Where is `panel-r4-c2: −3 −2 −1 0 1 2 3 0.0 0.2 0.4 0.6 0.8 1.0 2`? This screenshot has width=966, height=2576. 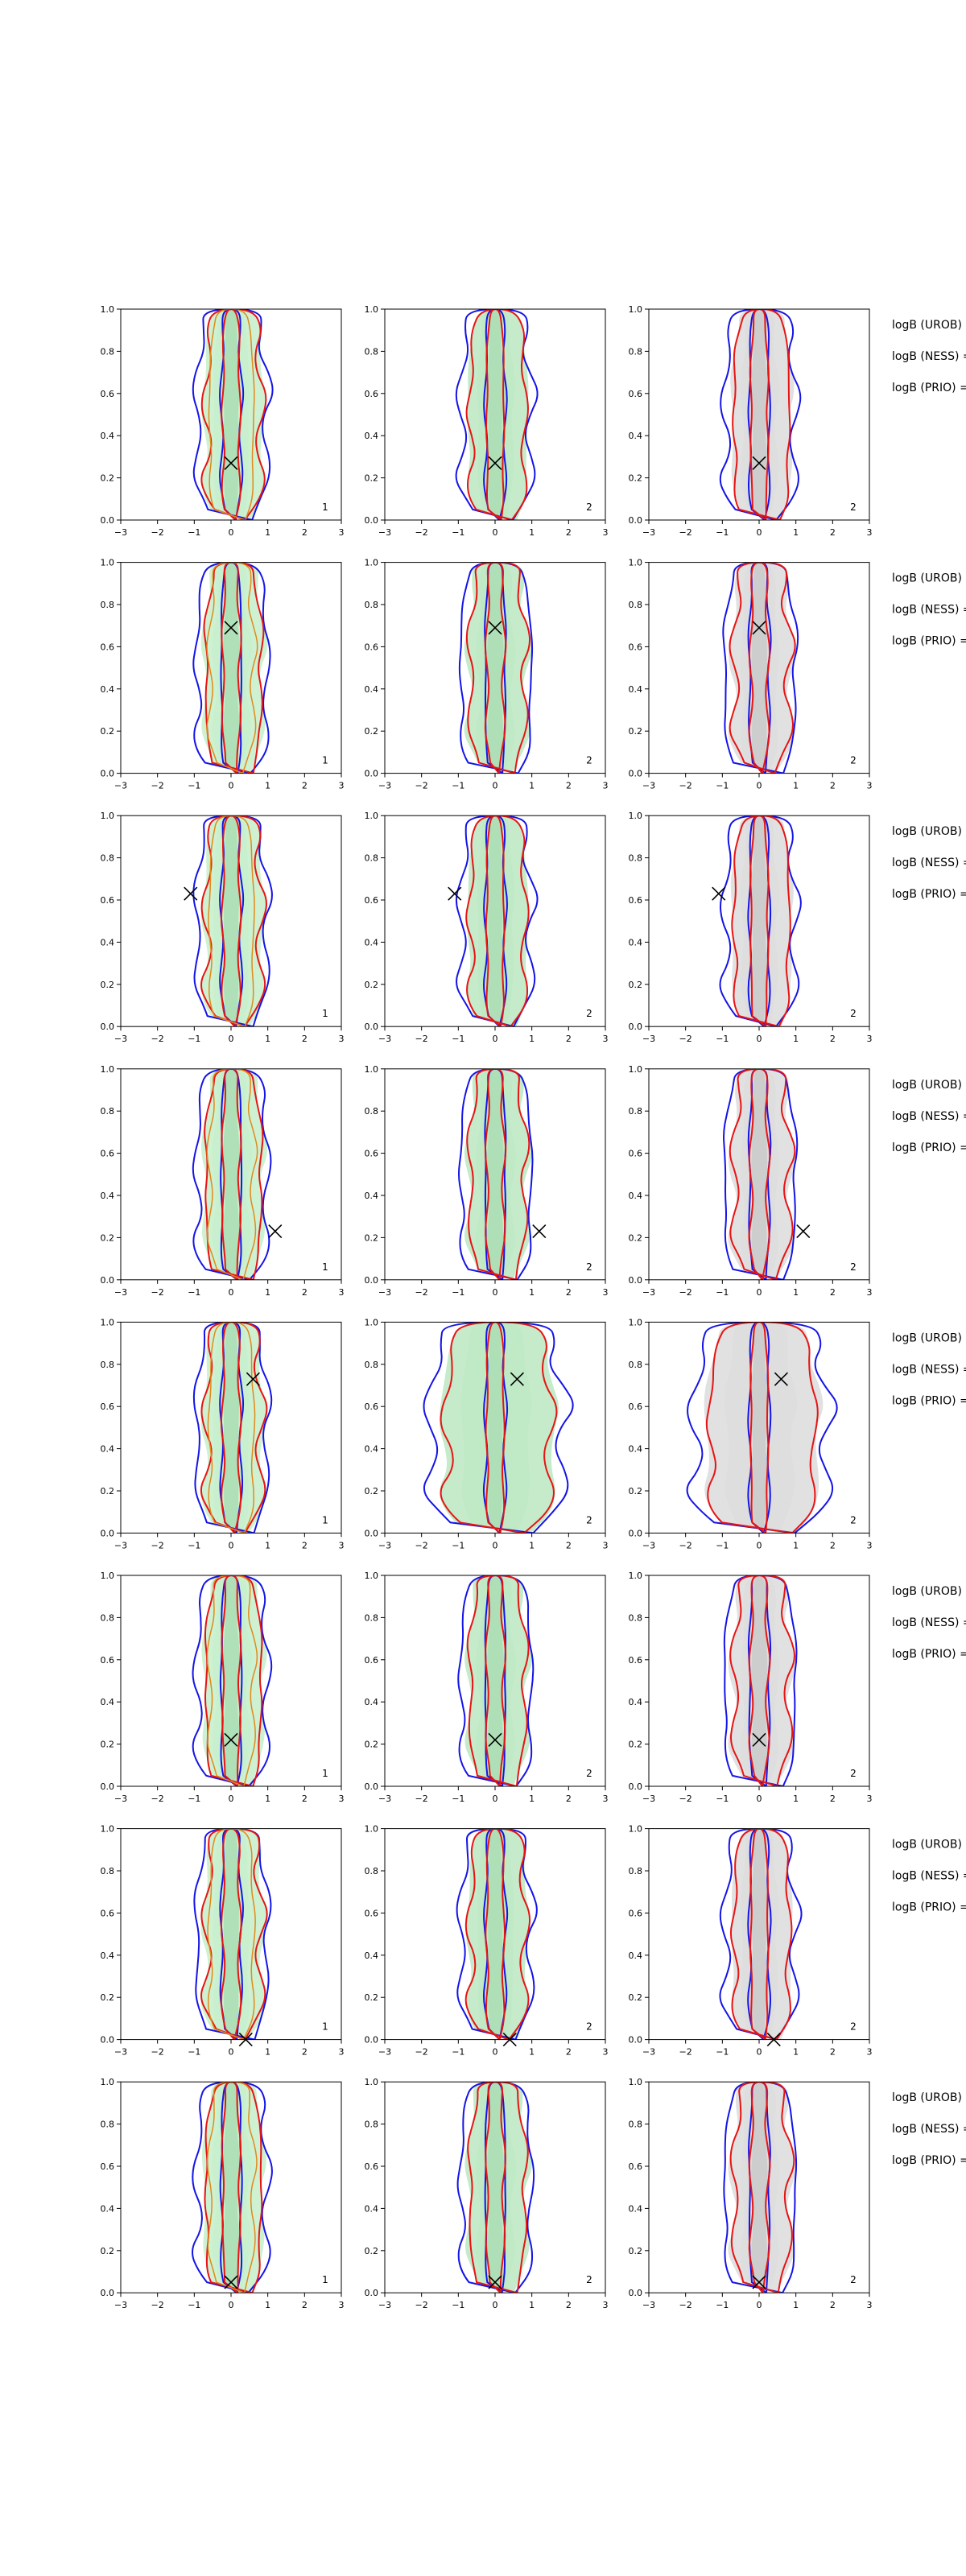
panel-r4-c2: −3 −2 −1 0 1 2 3 0.0 0.2 0.4 0.6 0.8 1.0 2 is located at coordinates (487, 1181).